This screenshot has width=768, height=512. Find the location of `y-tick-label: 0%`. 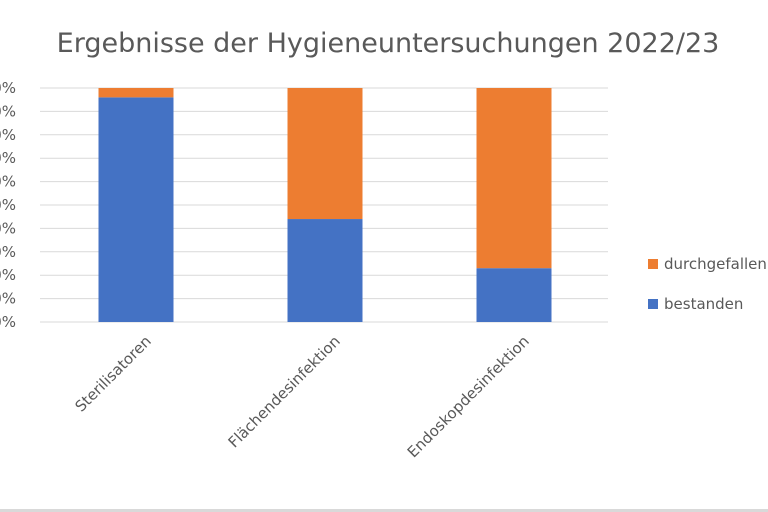

y-tick-label: 0% is located at coordinates (8, 322).